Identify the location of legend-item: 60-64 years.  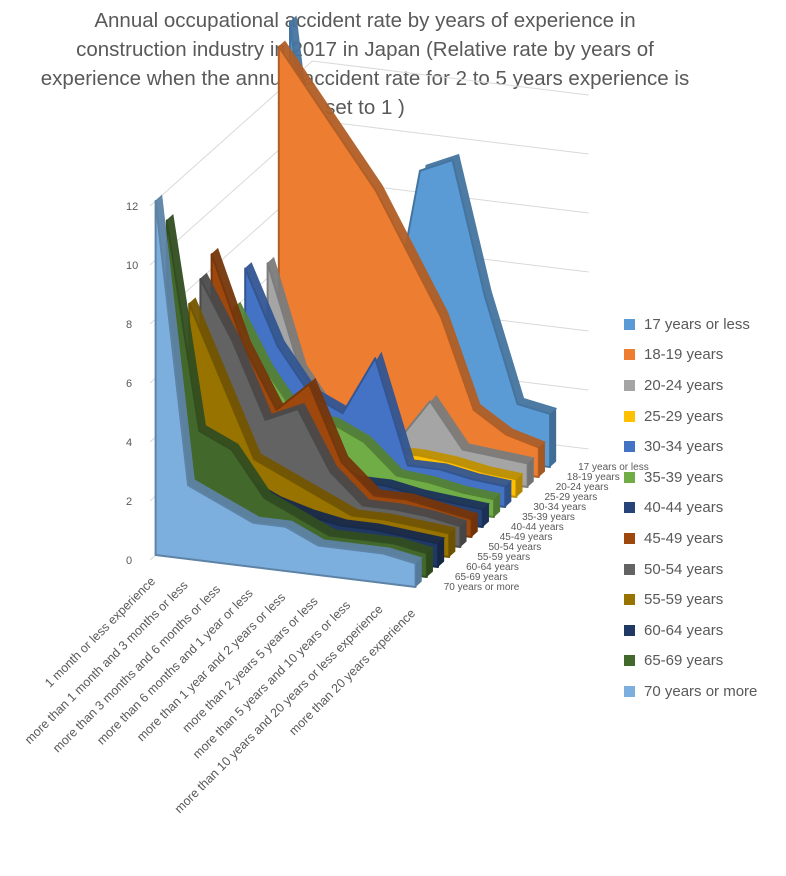
(704, 630).